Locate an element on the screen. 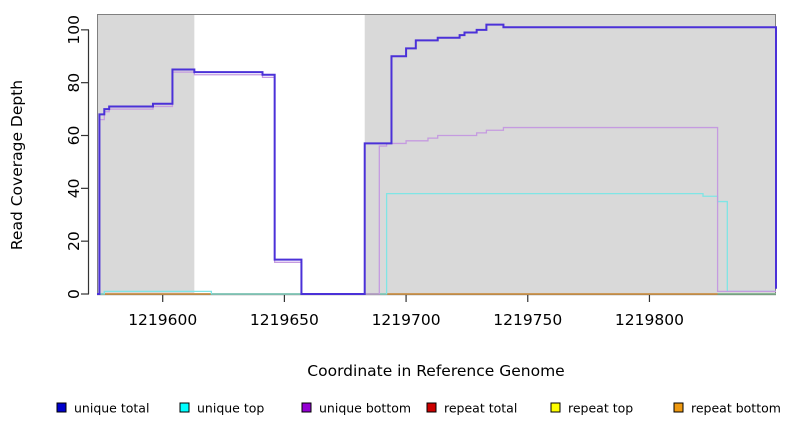 Image resolution: width=792 pixels, height=432 pixels. legend-swatch-repeat-bottom is located at coordinates (678, 407).